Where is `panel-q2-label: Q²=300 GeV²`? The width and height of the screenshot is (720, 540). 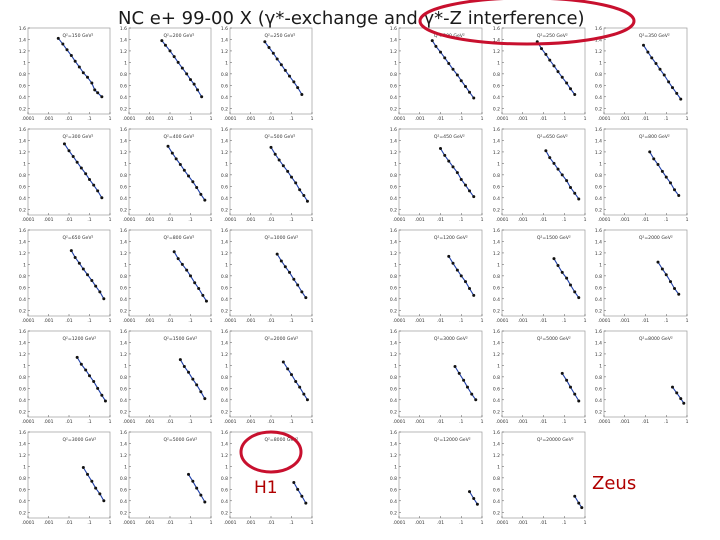
panel-q2-label: Q²=300 GeV² is located at coordinates (77, 137).